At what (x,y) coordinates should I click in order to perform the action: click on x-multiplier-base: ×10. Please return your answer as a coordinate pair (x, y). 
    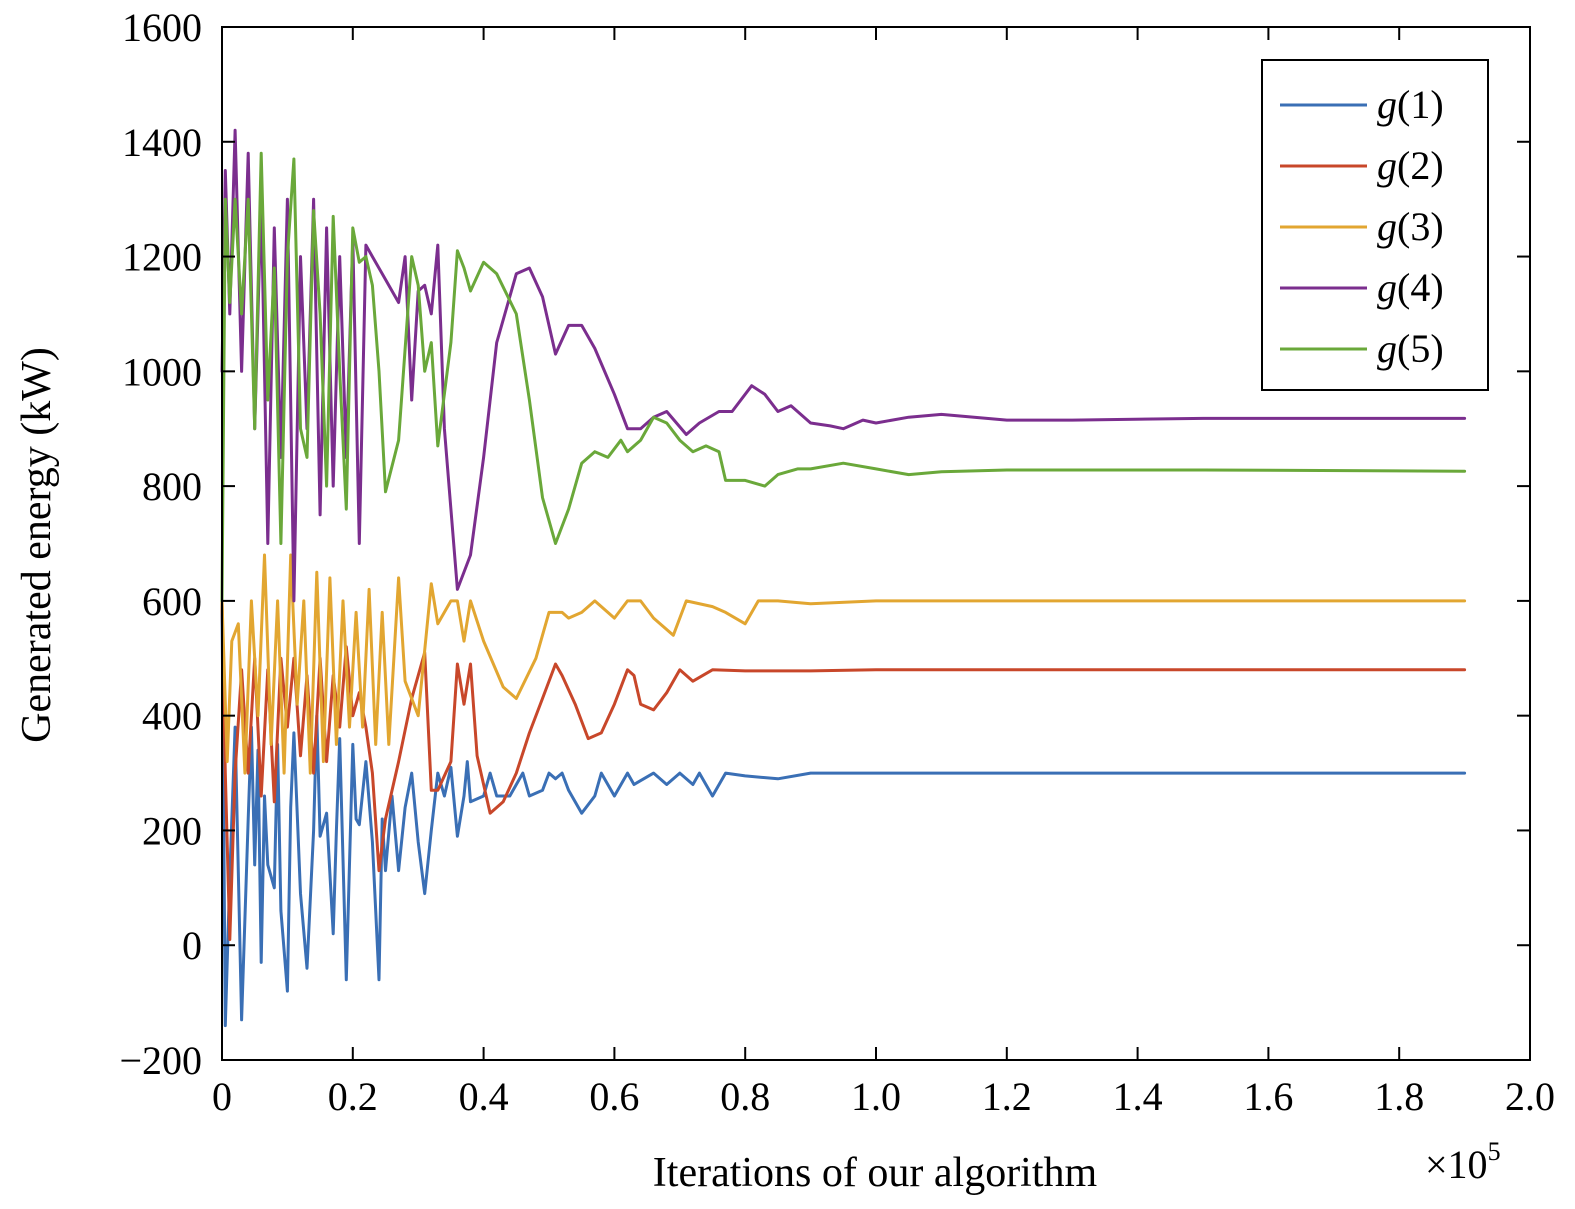
    Looking at the image, I should click on (1456, 1164).